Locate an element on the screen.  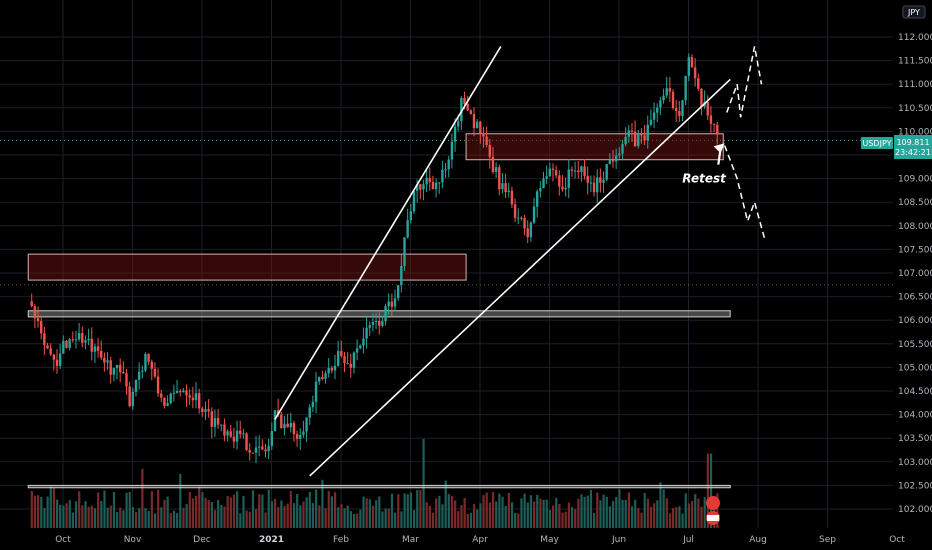
x-tick-label: Mar is located at coordinates (410, 540).